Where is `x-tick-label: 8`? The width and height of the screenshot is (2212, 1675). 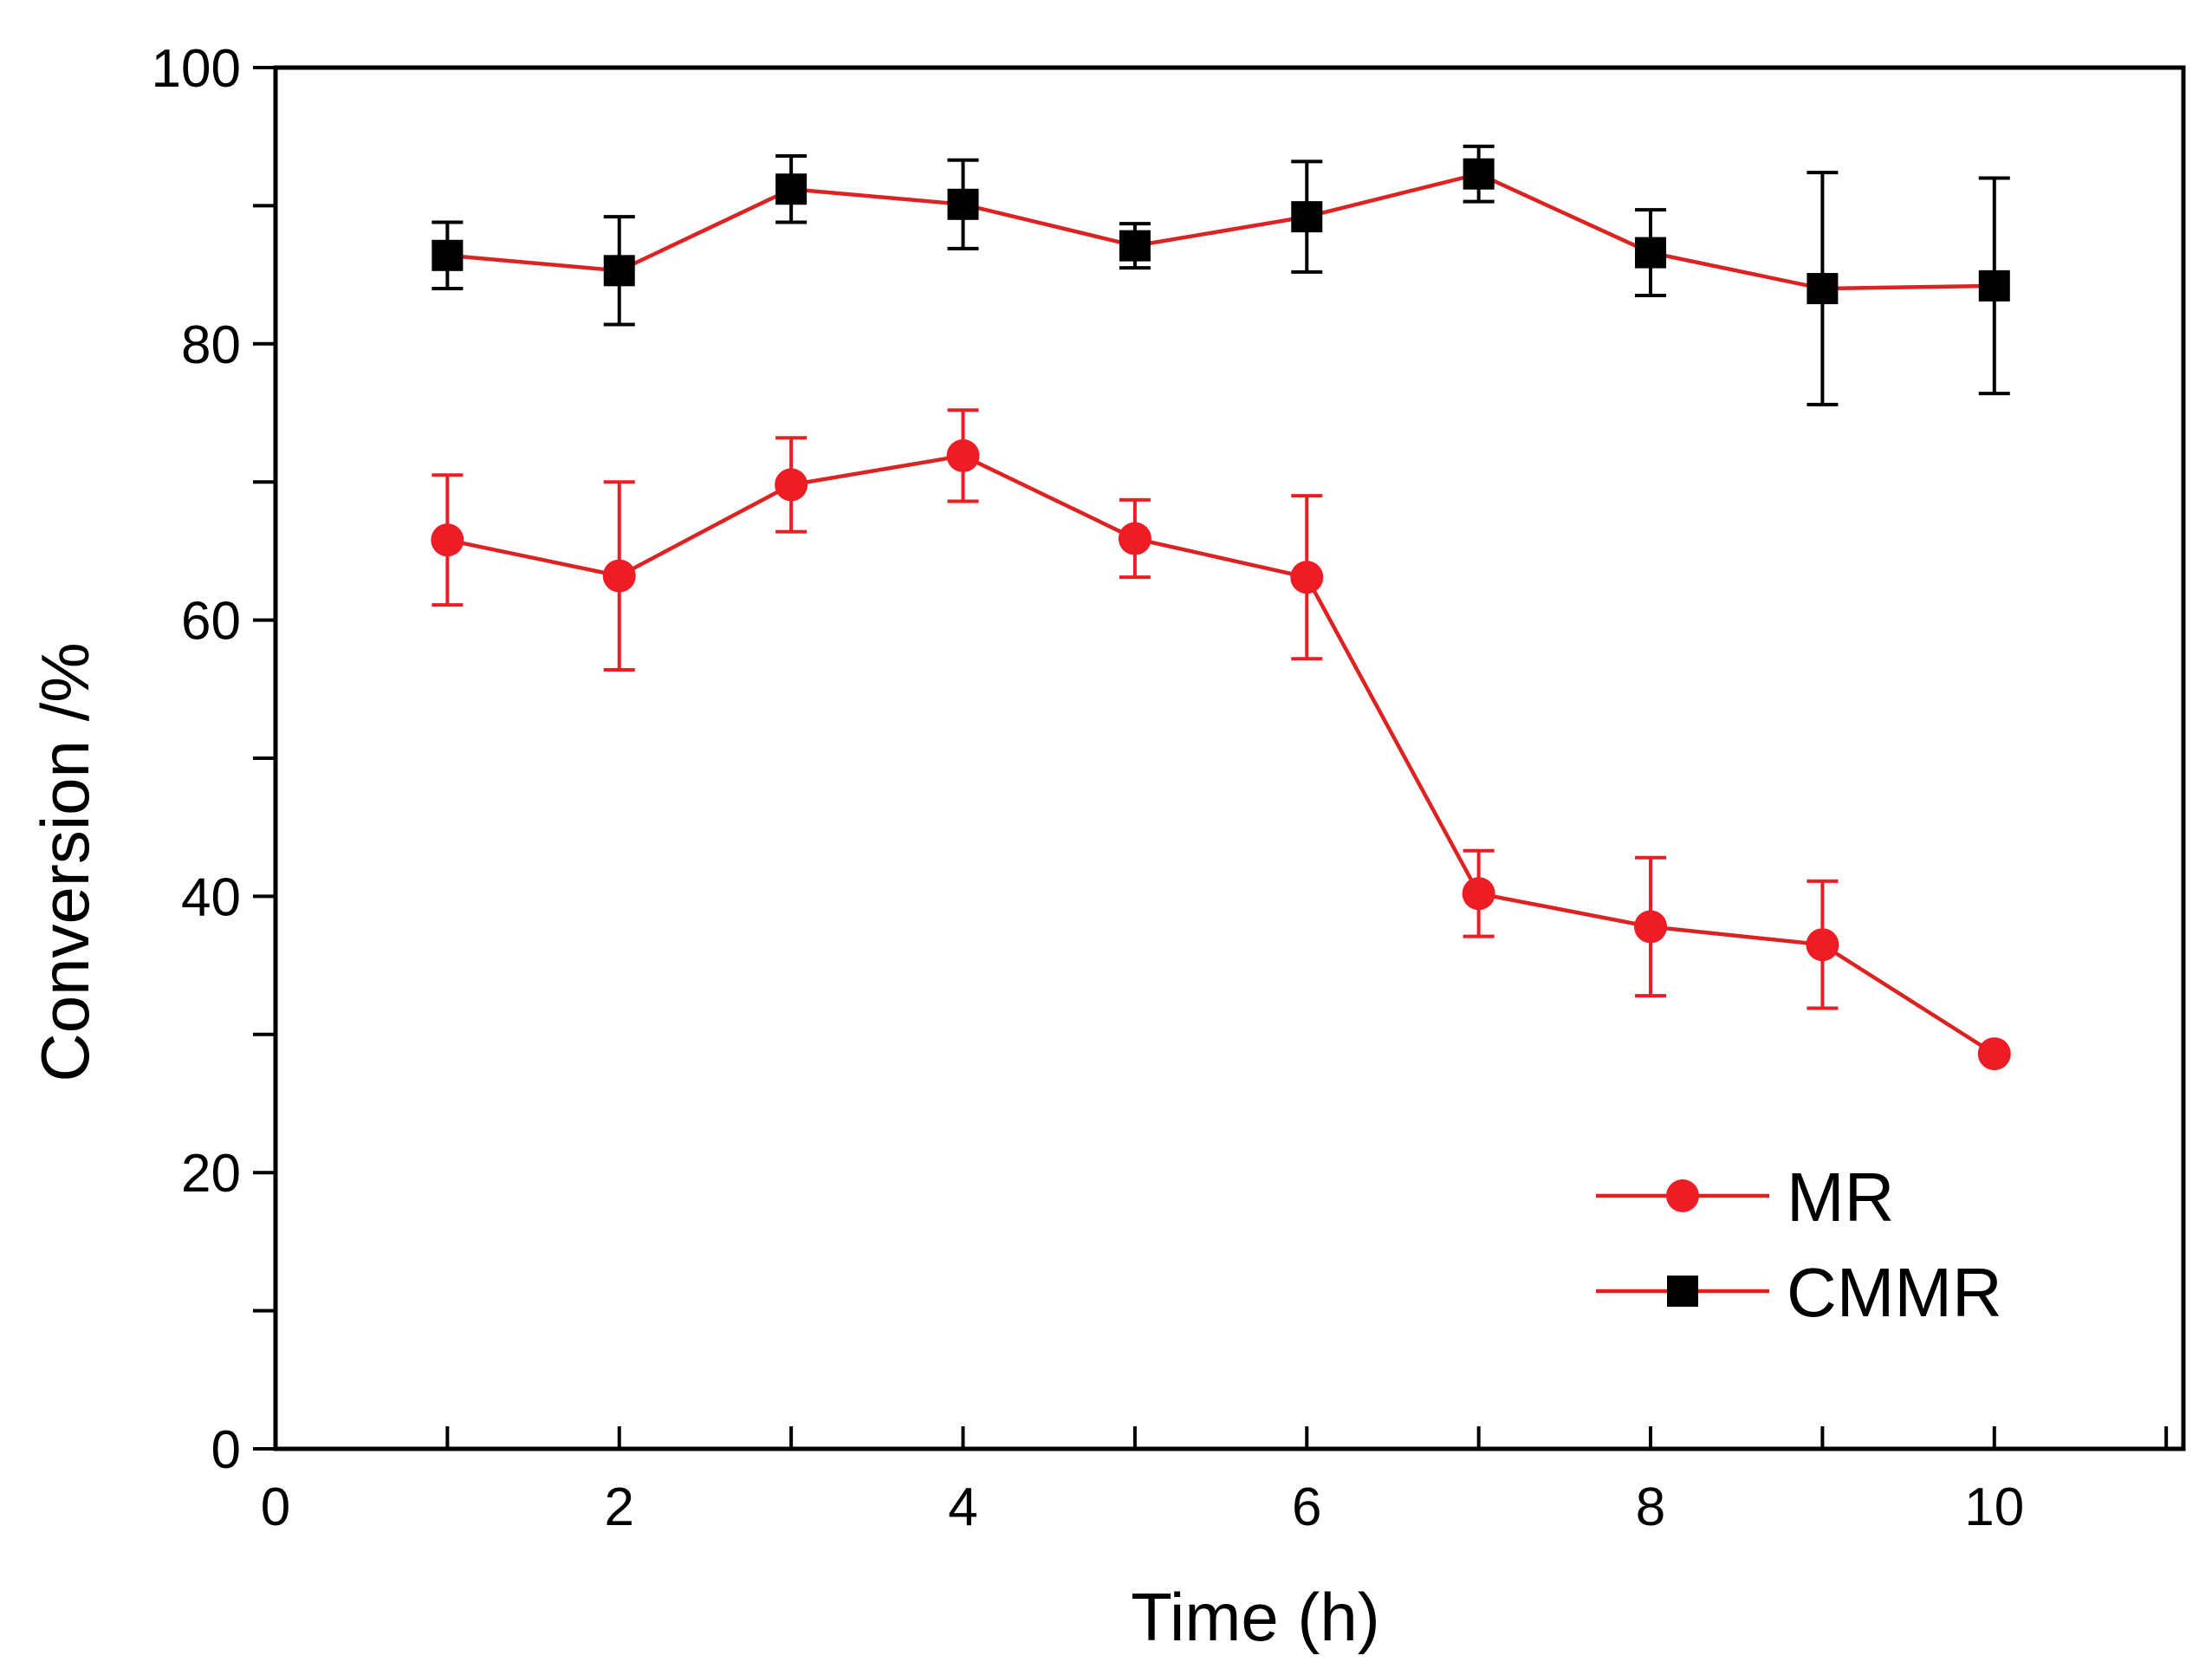
x-tick-label: 8 is located at coordinates (1650, 1507).